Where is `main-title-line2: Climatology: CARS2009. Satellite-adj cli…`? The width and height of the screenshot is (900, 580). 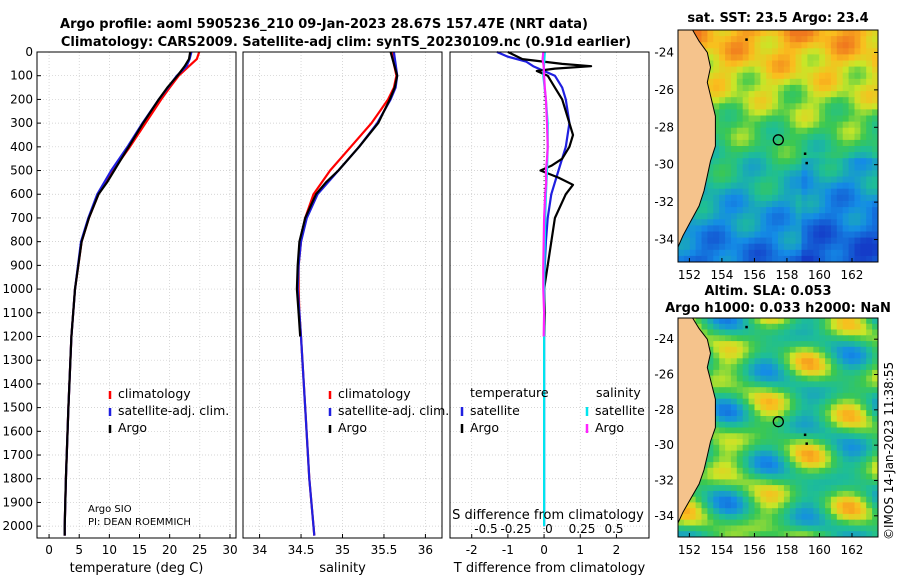
main-title-line2: Climatology: CARS2009. Satellite-adj cli… is located at coordinates (346, 42).